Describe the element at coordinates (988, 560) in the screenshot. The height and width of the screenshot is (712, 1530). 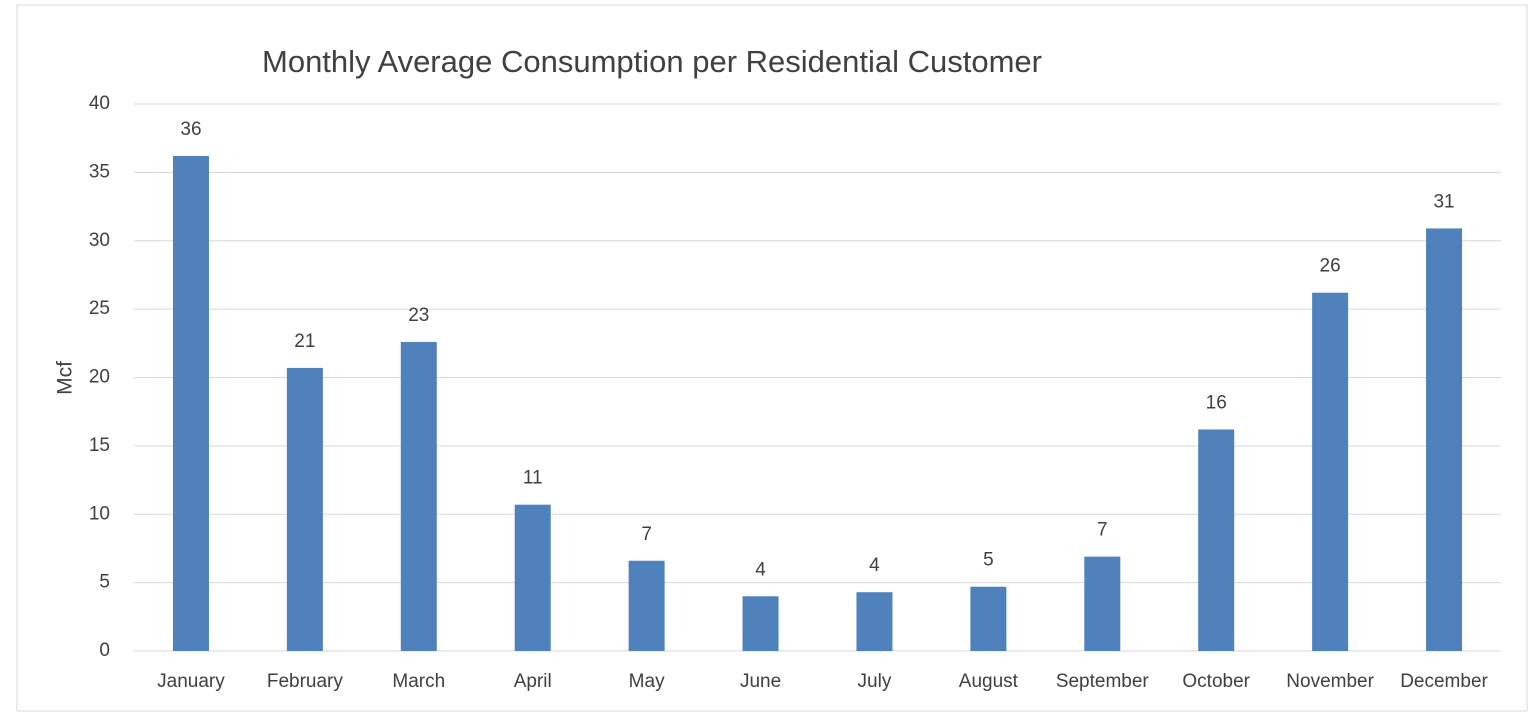
I see `data-label: 5` at that location.